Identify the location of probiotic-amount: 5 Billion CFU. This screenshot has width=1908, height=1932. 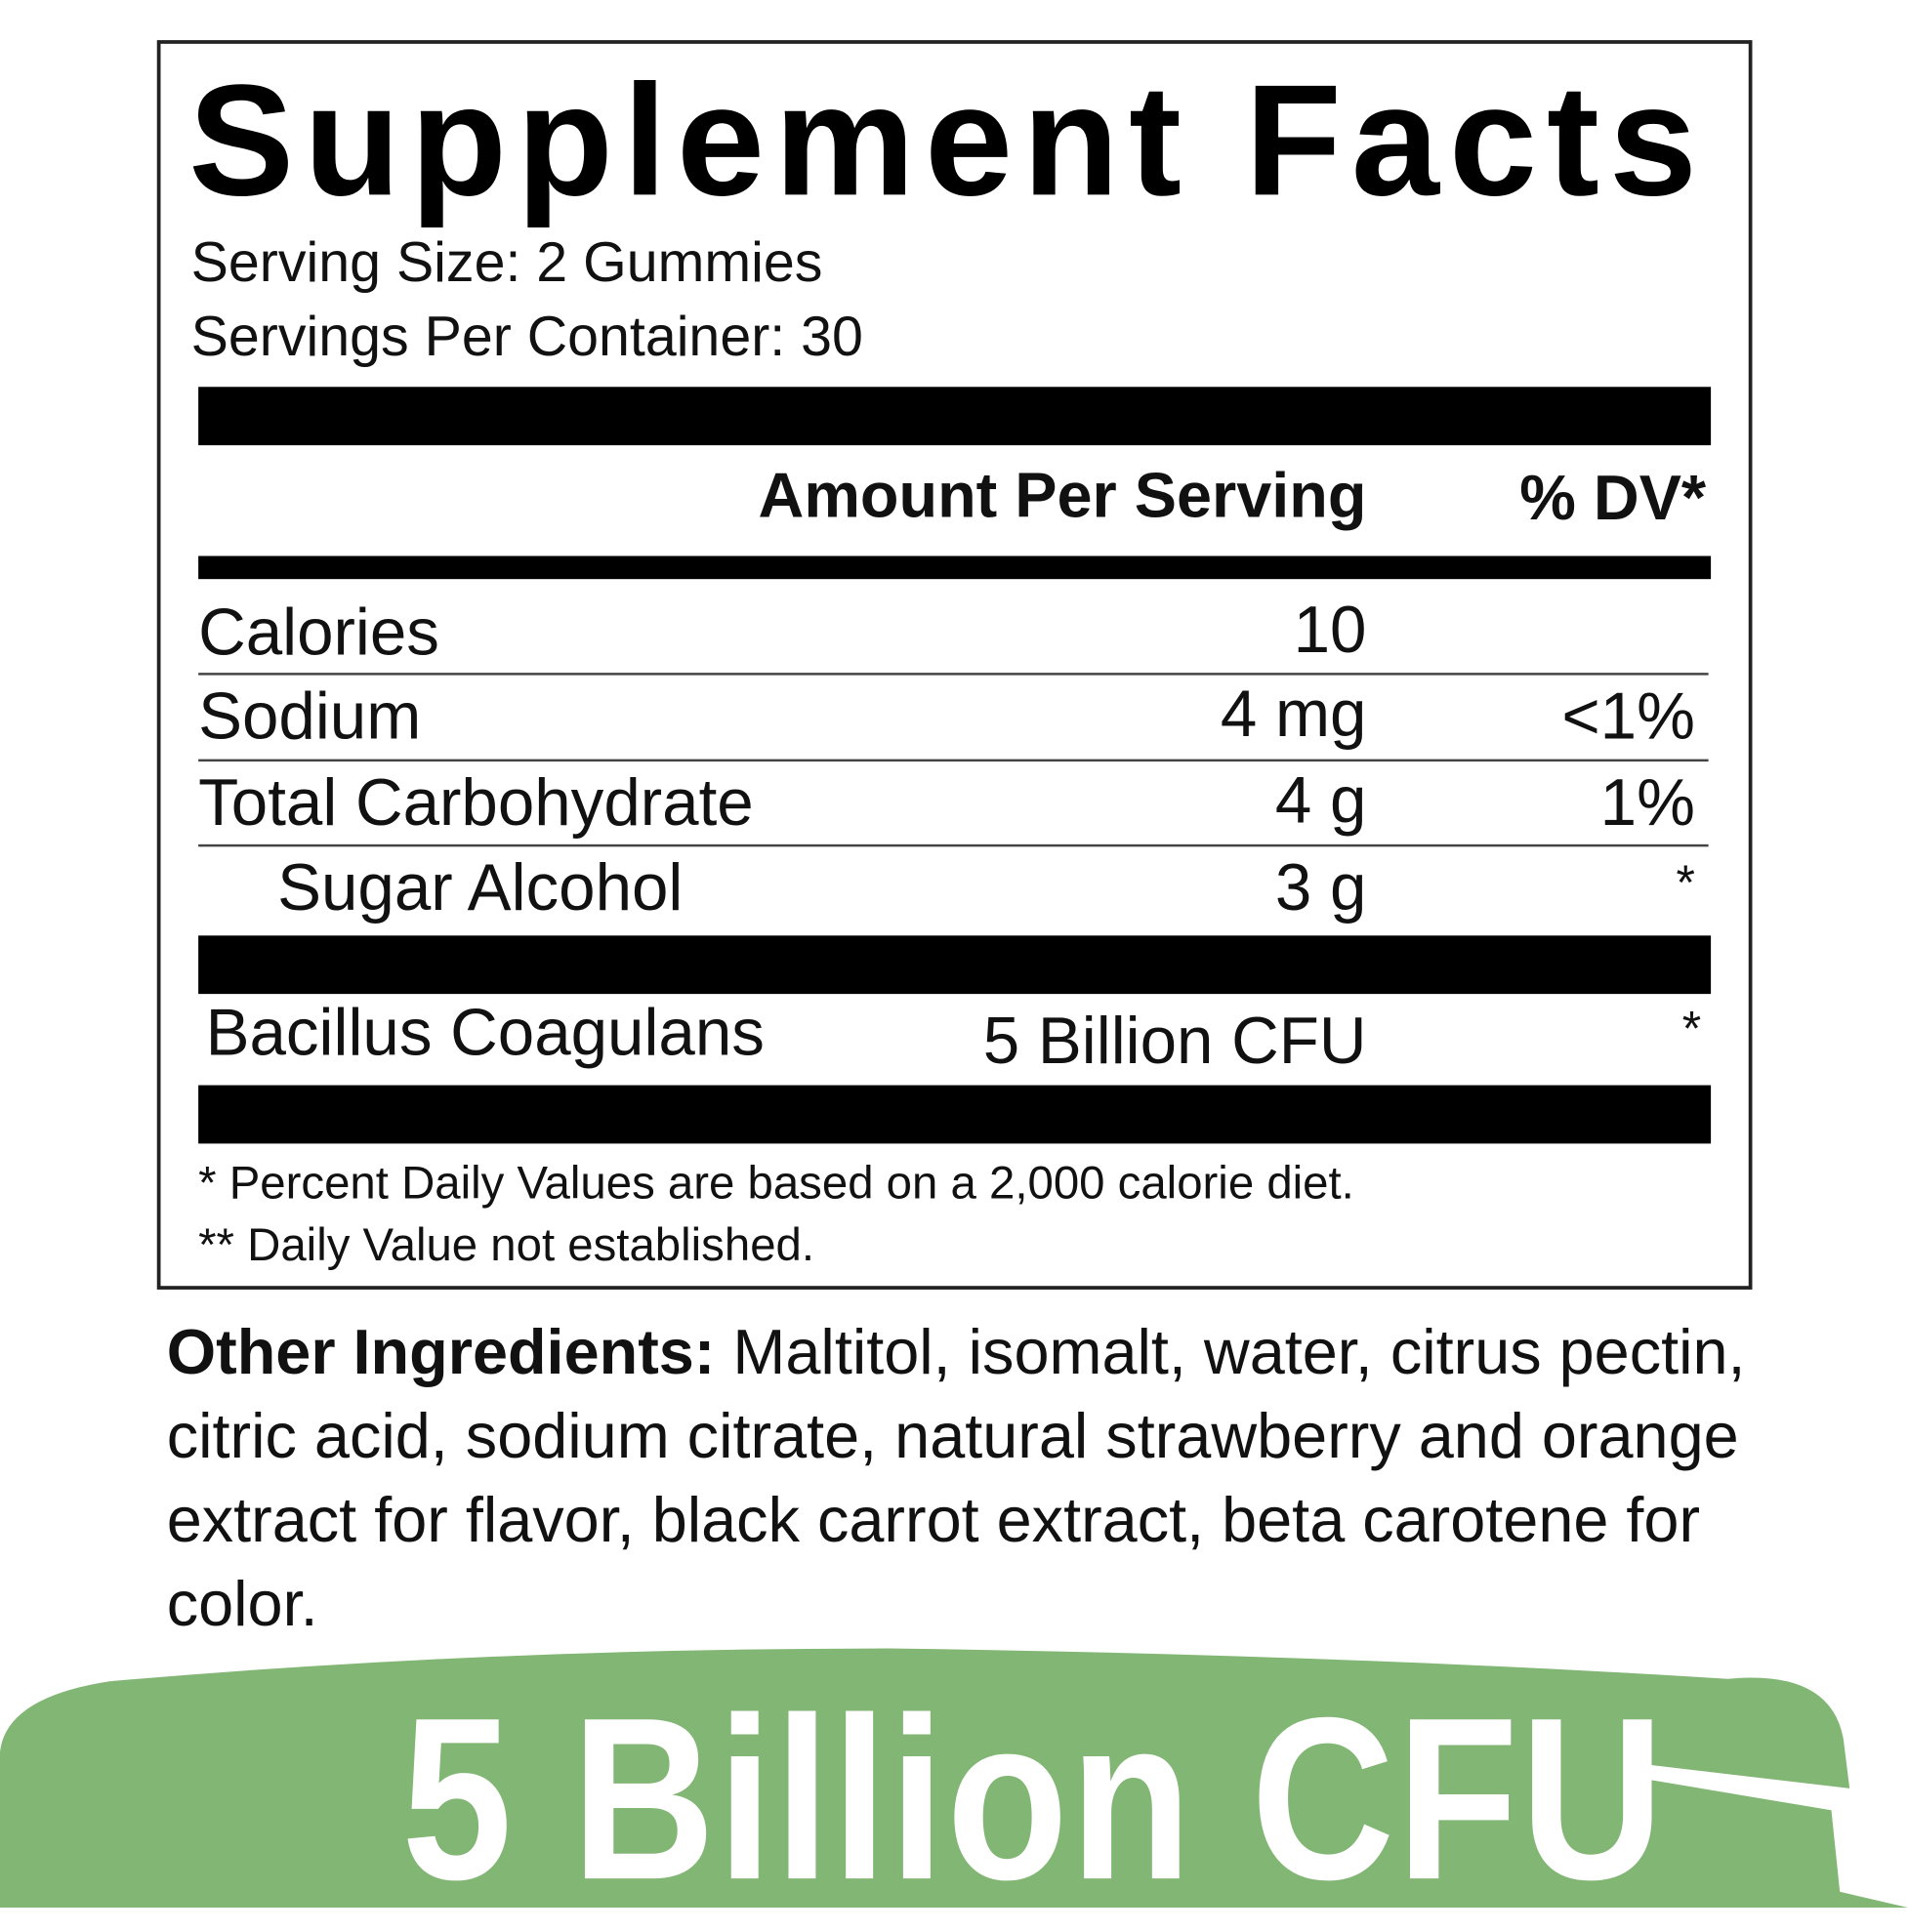
(1174, 1042).